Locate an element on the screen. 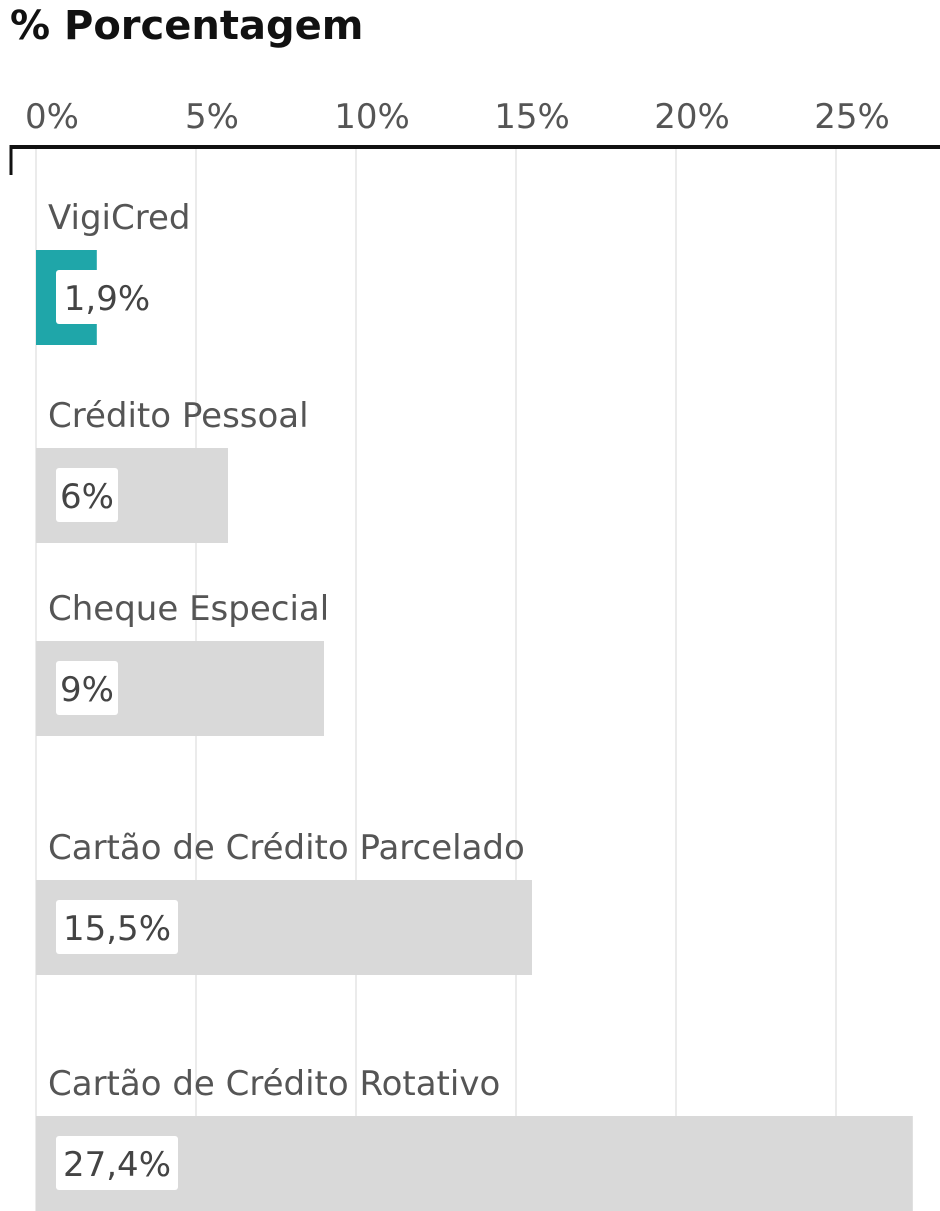  value-label-text-0: 1,9% is located at coordinates (107, 299).